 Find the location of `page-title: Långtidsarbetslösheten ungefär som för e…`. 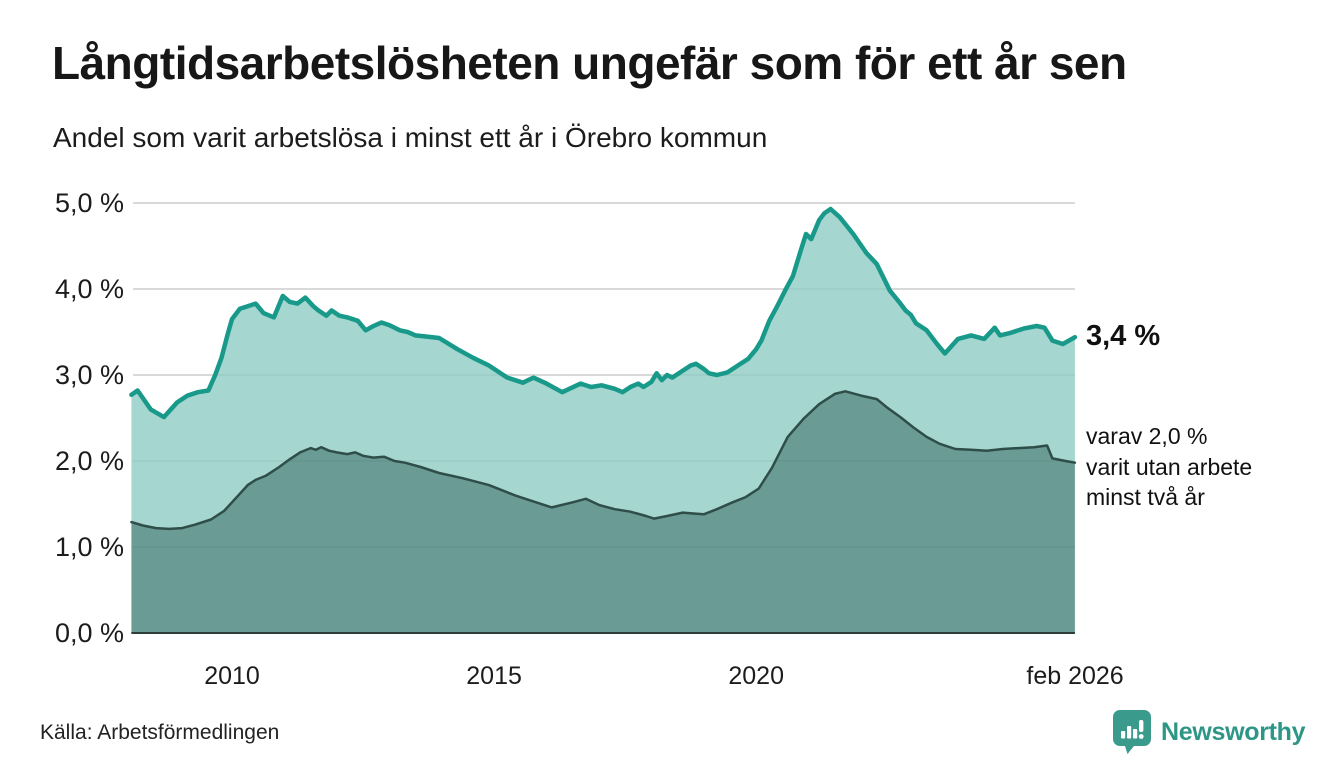

page-title: Långtidsarbetslösheten ungefär som för e… is located at coordinates (589, 63).